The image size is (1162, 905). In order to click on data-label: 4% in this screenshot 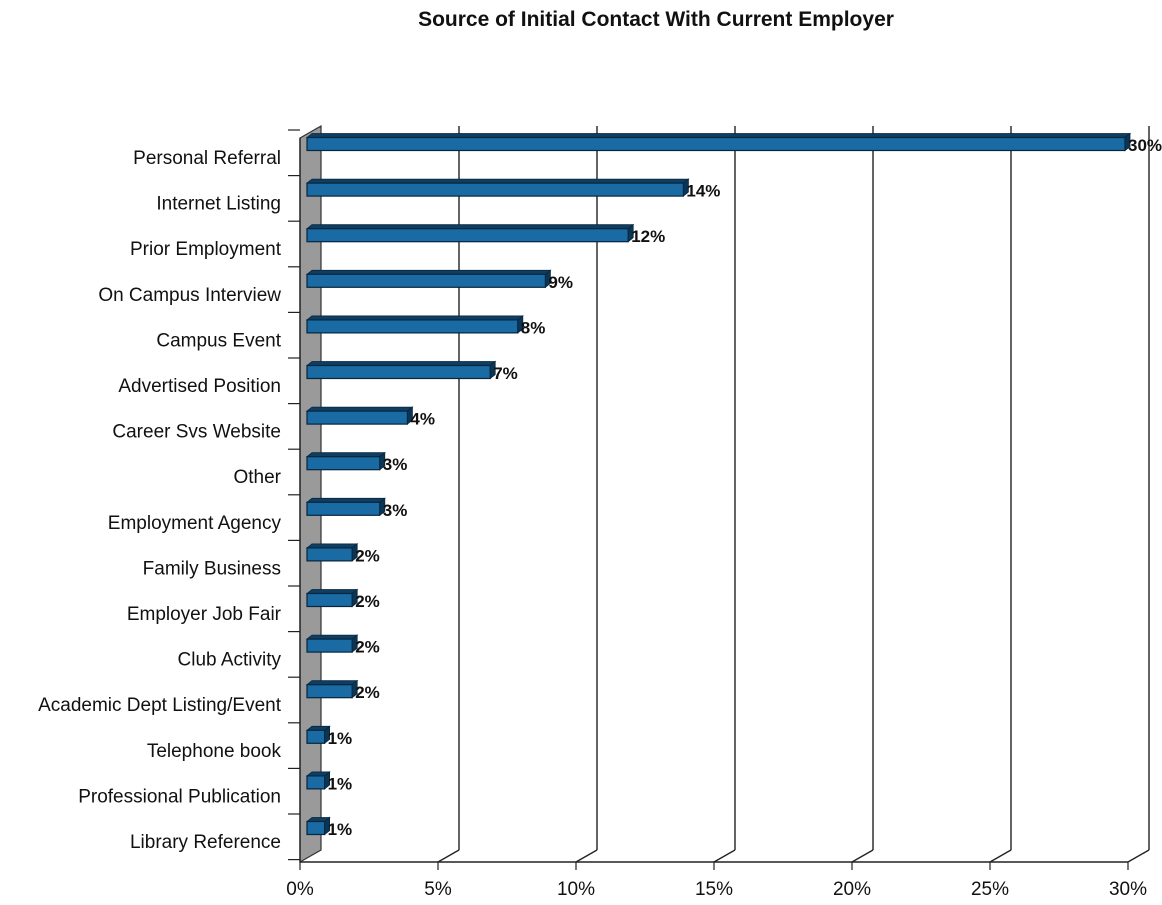, I will do `click(422, 419)`.